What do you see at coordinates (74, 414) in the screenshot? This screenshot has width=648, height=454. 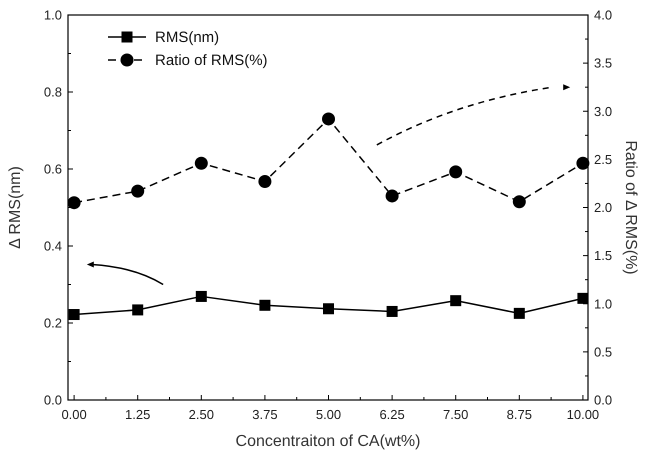 I see `x-tick-label: 0.00` at bounding box center [74, 414].